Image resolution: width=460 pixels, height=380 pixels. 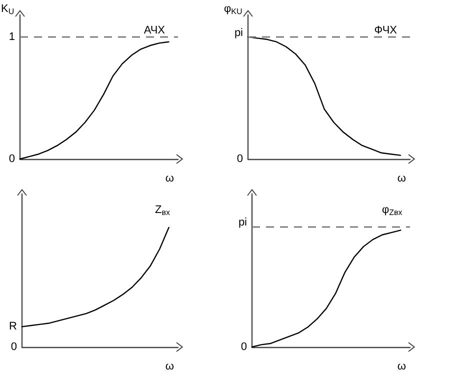 What do you see at coordinates (392, 211) in the screenshot?
I see `y-axis-title: φ$_{Zвх}$` at bounding box center [392, 211].